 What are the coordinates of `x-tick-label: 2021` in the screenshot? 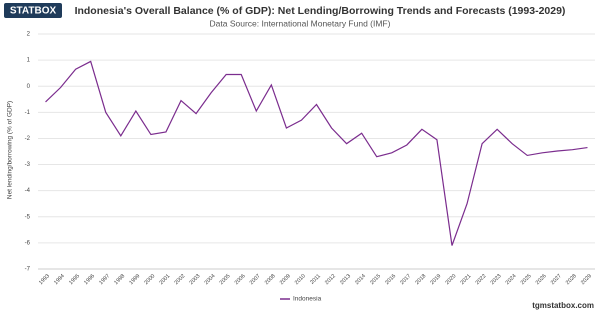 It's located at (466, 279).